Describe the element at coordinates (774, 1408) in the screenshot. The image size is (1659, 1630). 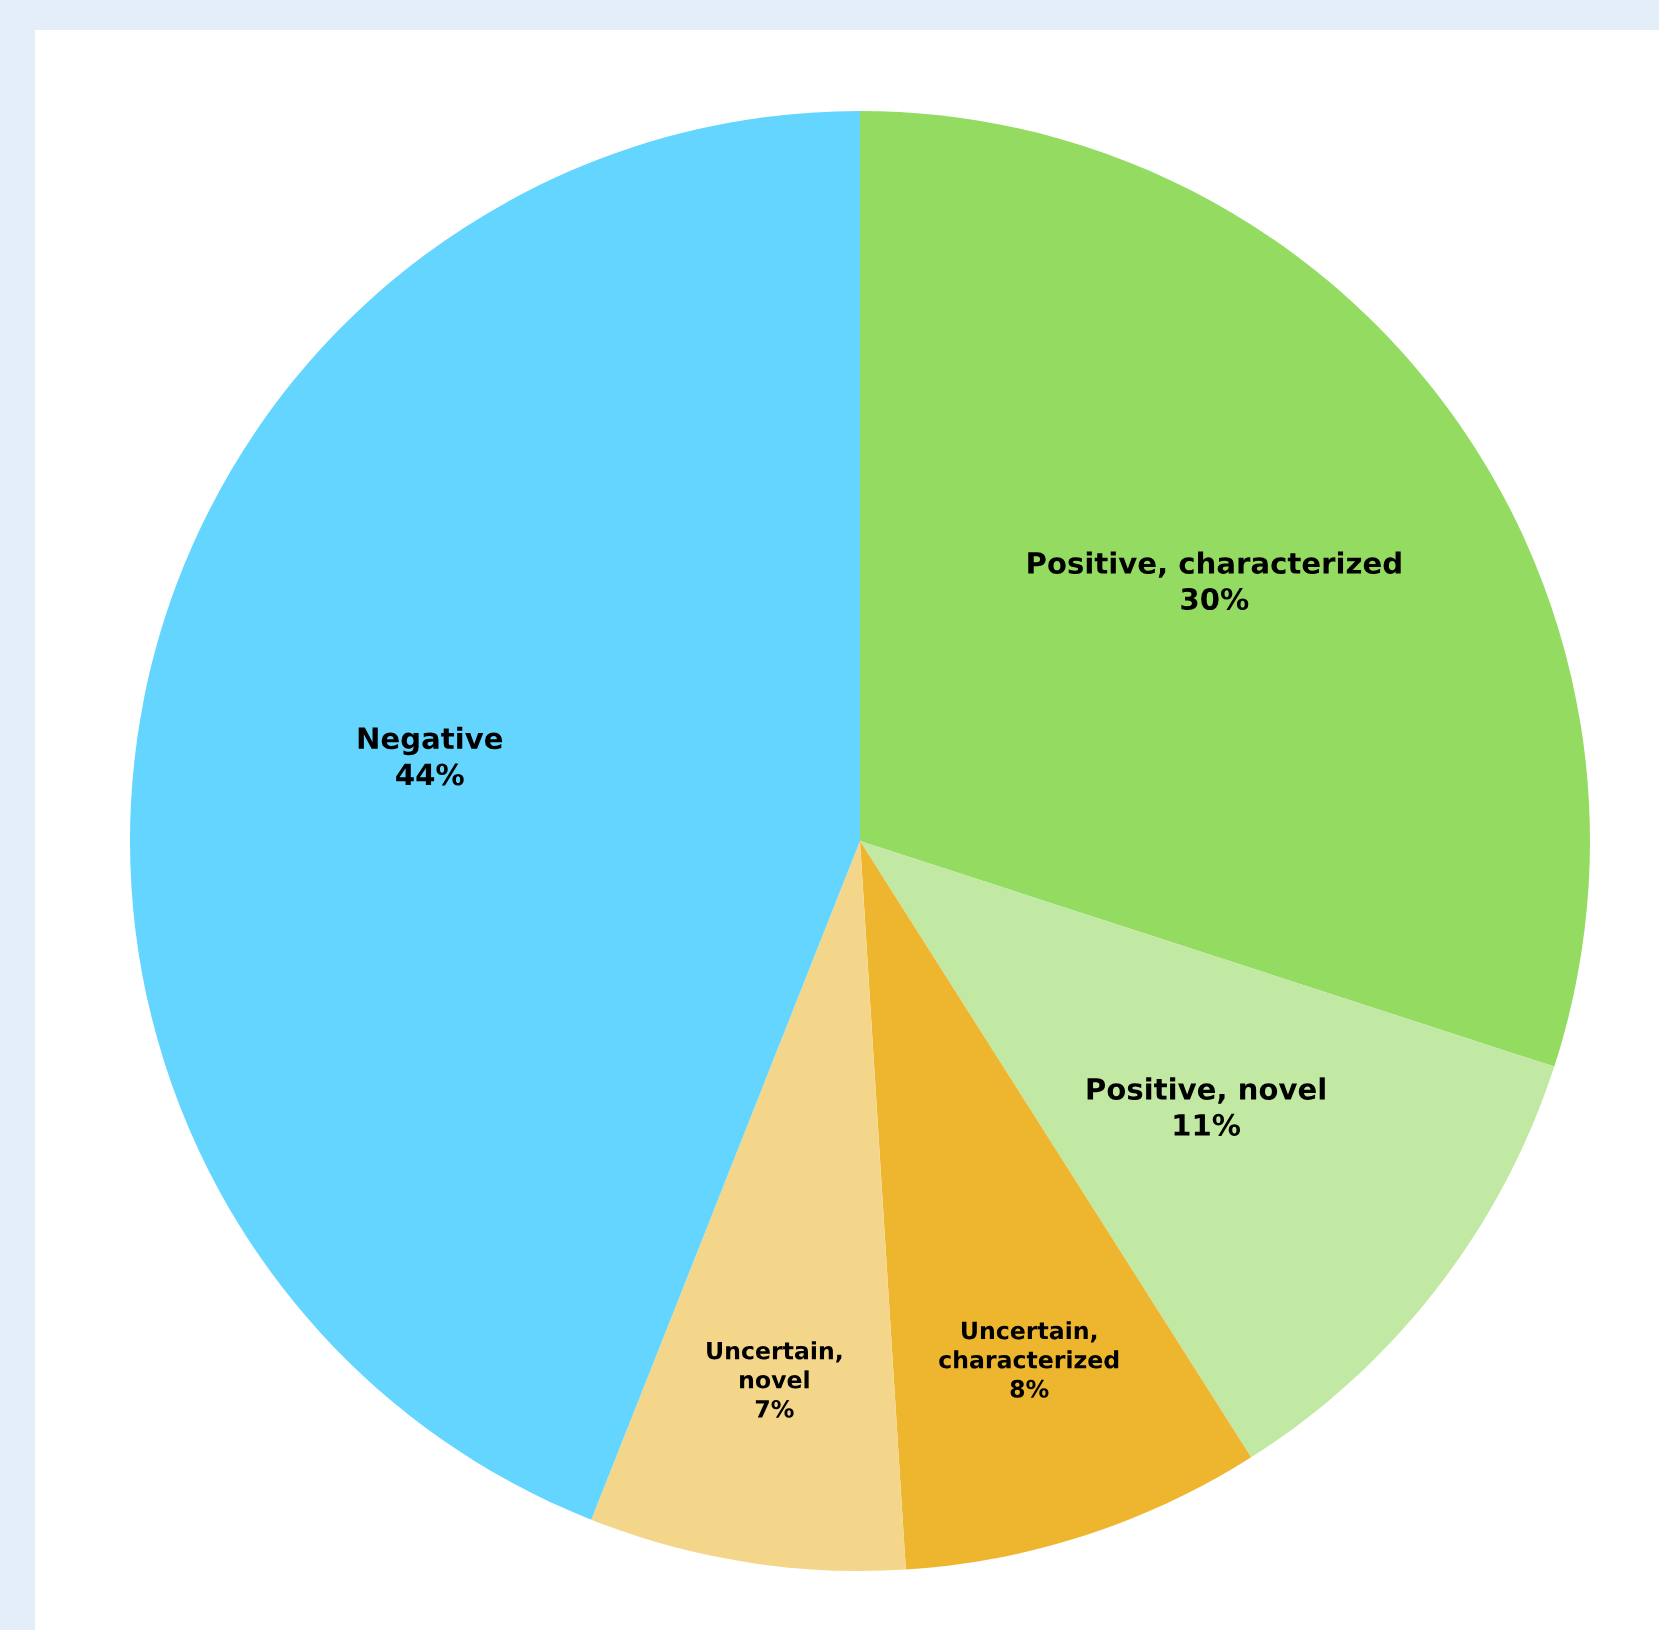
I see `data-label: 7%` at that location.